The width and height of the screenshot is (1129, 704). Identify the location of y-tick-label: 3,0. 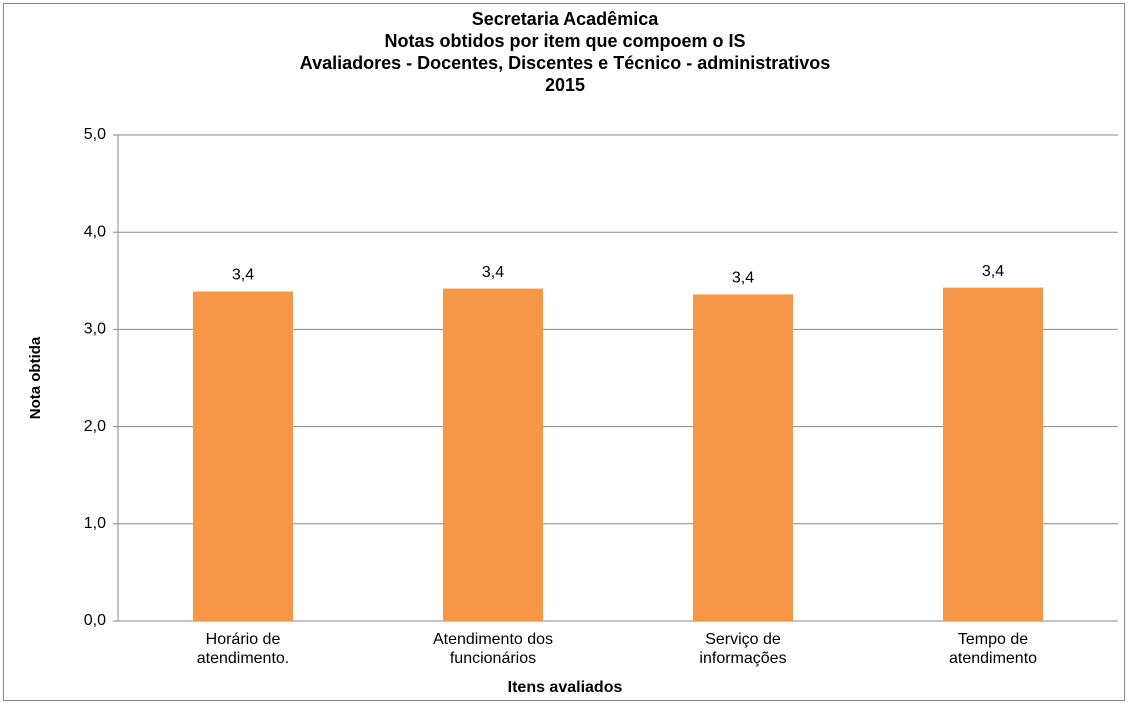
(95, 329).